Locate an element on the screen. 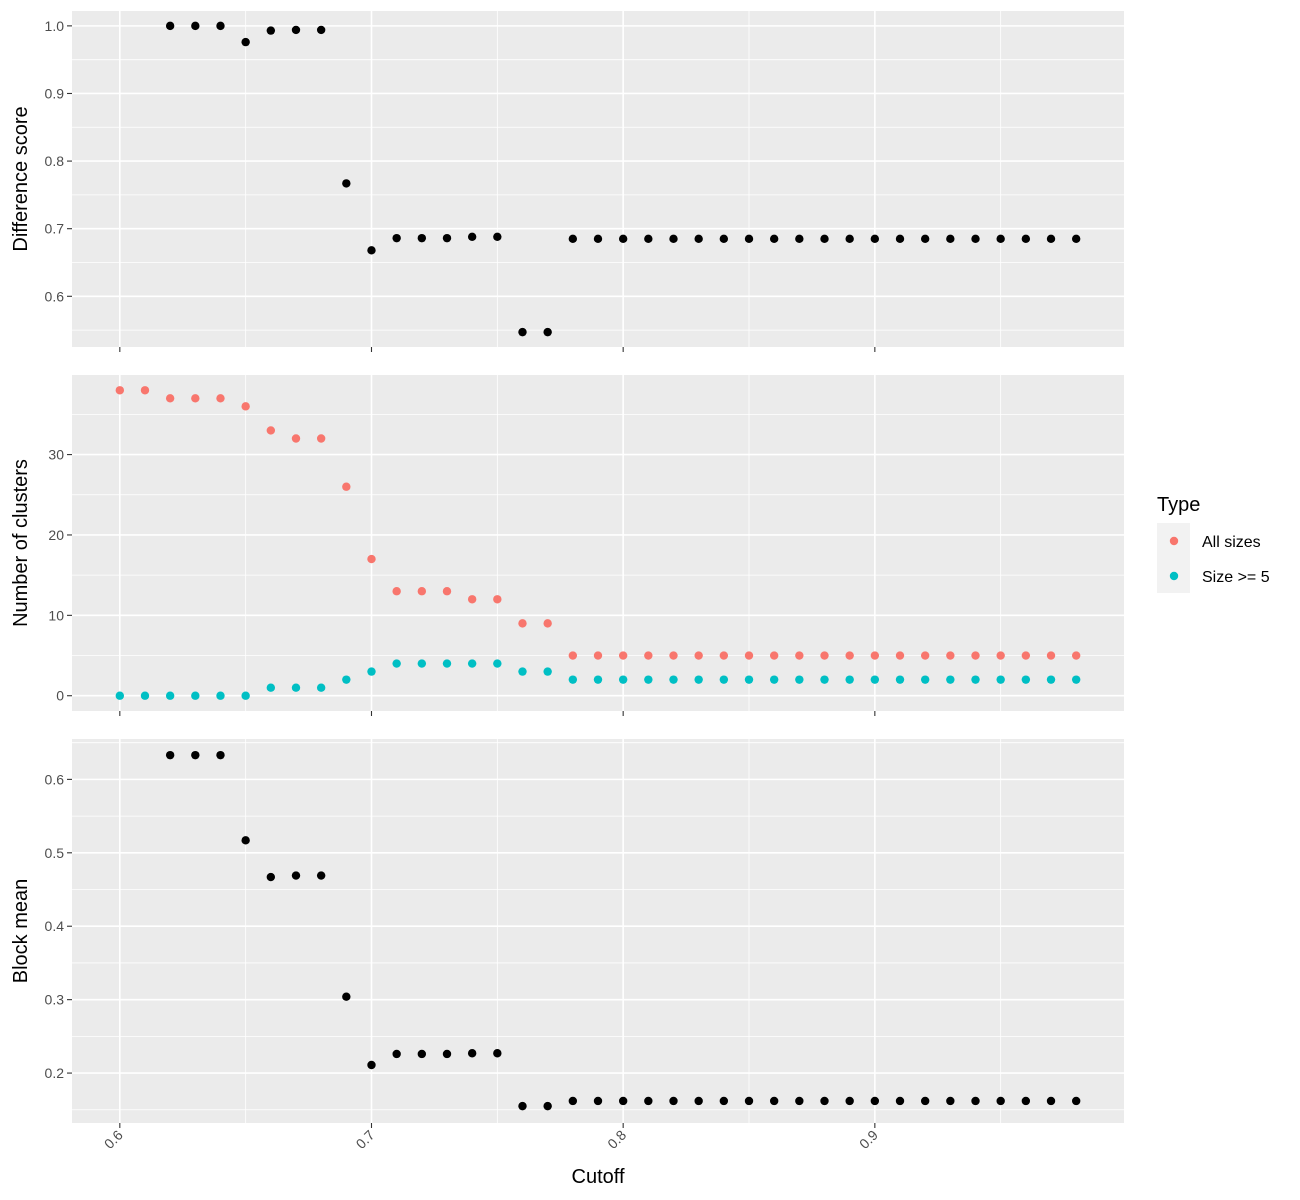 This screenshot has width=1300, height=1200. legend-label: All sizes is located at coordinates (1231, 542).